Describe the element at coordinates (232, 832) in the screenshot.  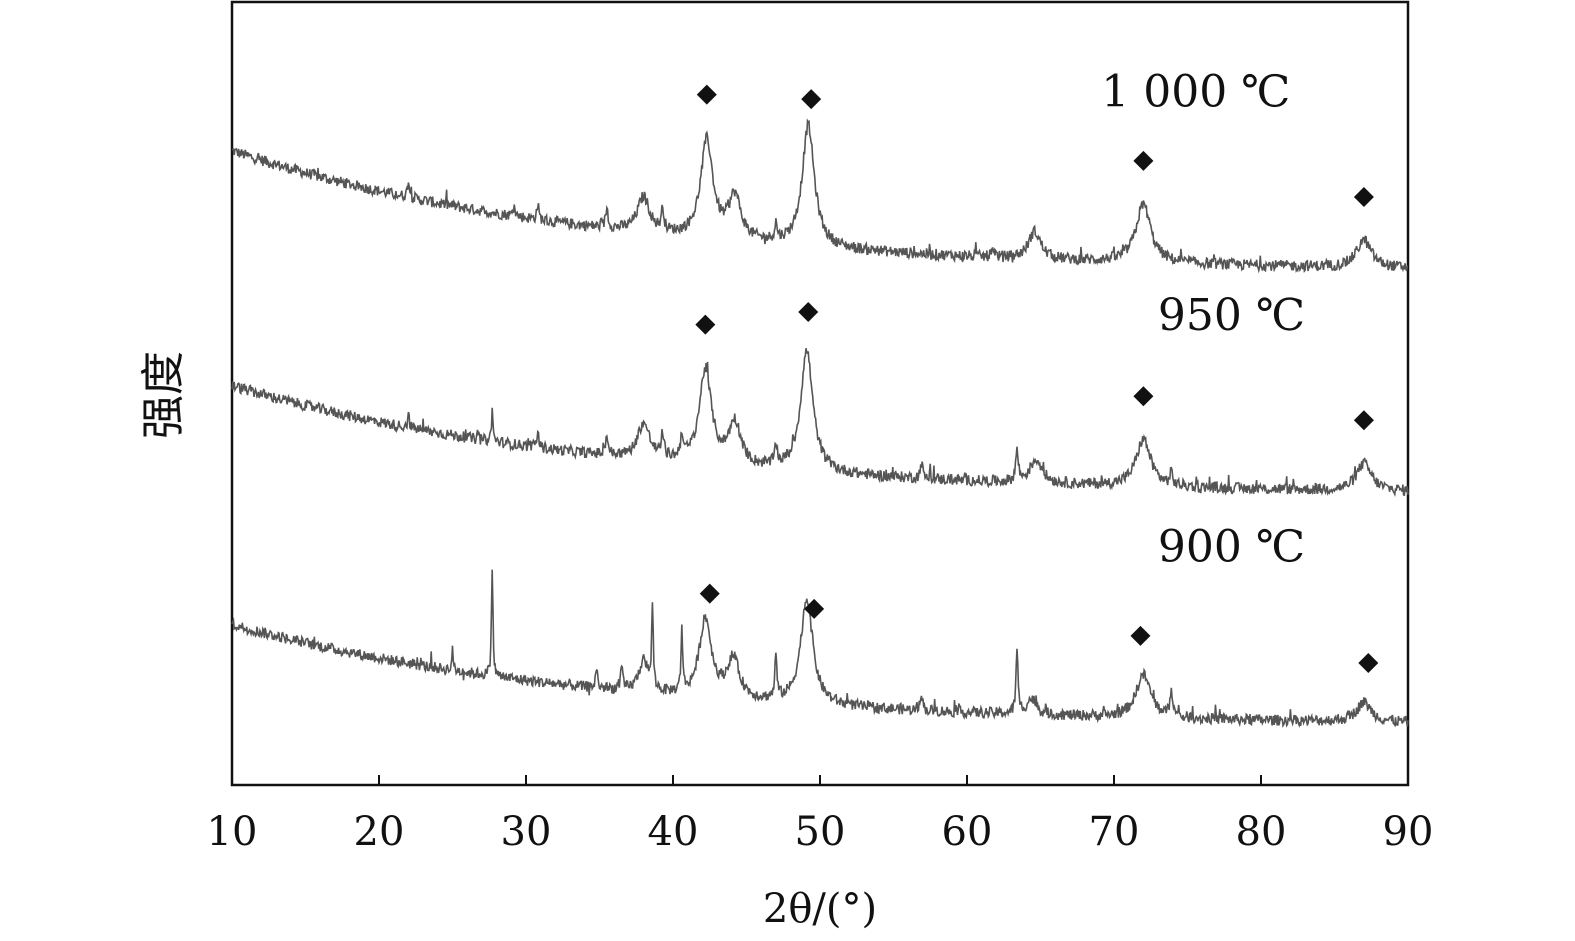
I see `x-tick-label: 10` at that location.